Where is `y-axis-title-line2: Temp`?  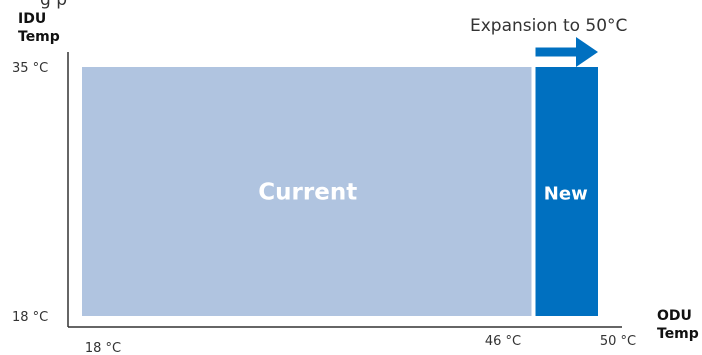
y-axis-title-line2: Temp is located at coordinates (39, 37).